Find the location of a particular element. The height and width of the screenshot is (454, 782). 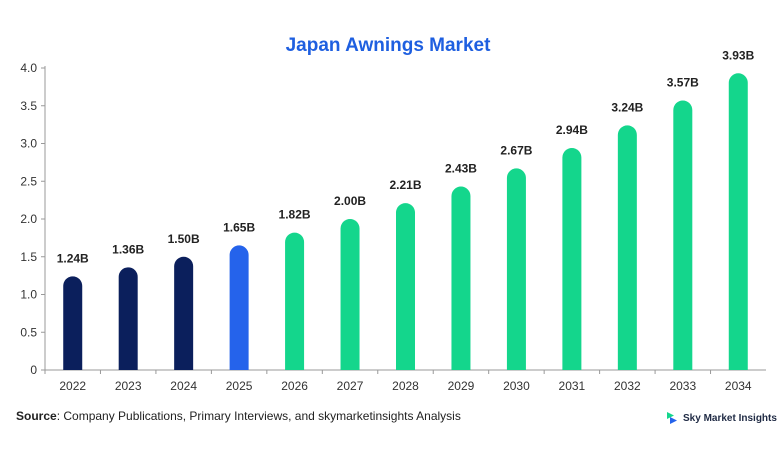

sky-market-insights-logo-icon is located at coordinates (672, 418).